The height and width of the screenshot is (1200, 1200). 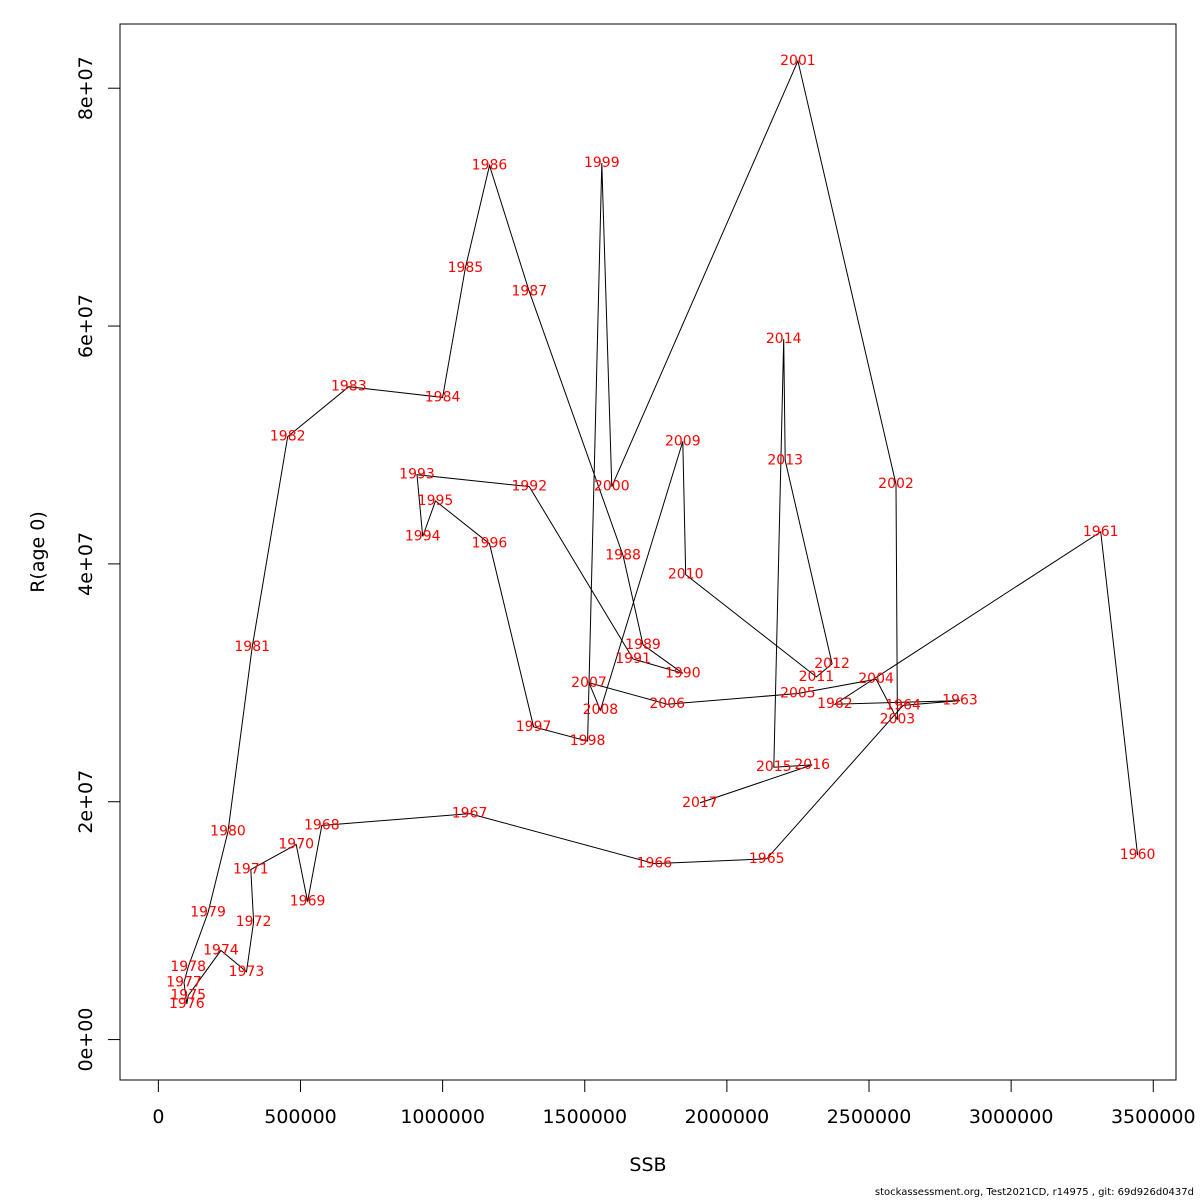 I want to click on year-label-1986: 1986, so click(x=490, y=166).